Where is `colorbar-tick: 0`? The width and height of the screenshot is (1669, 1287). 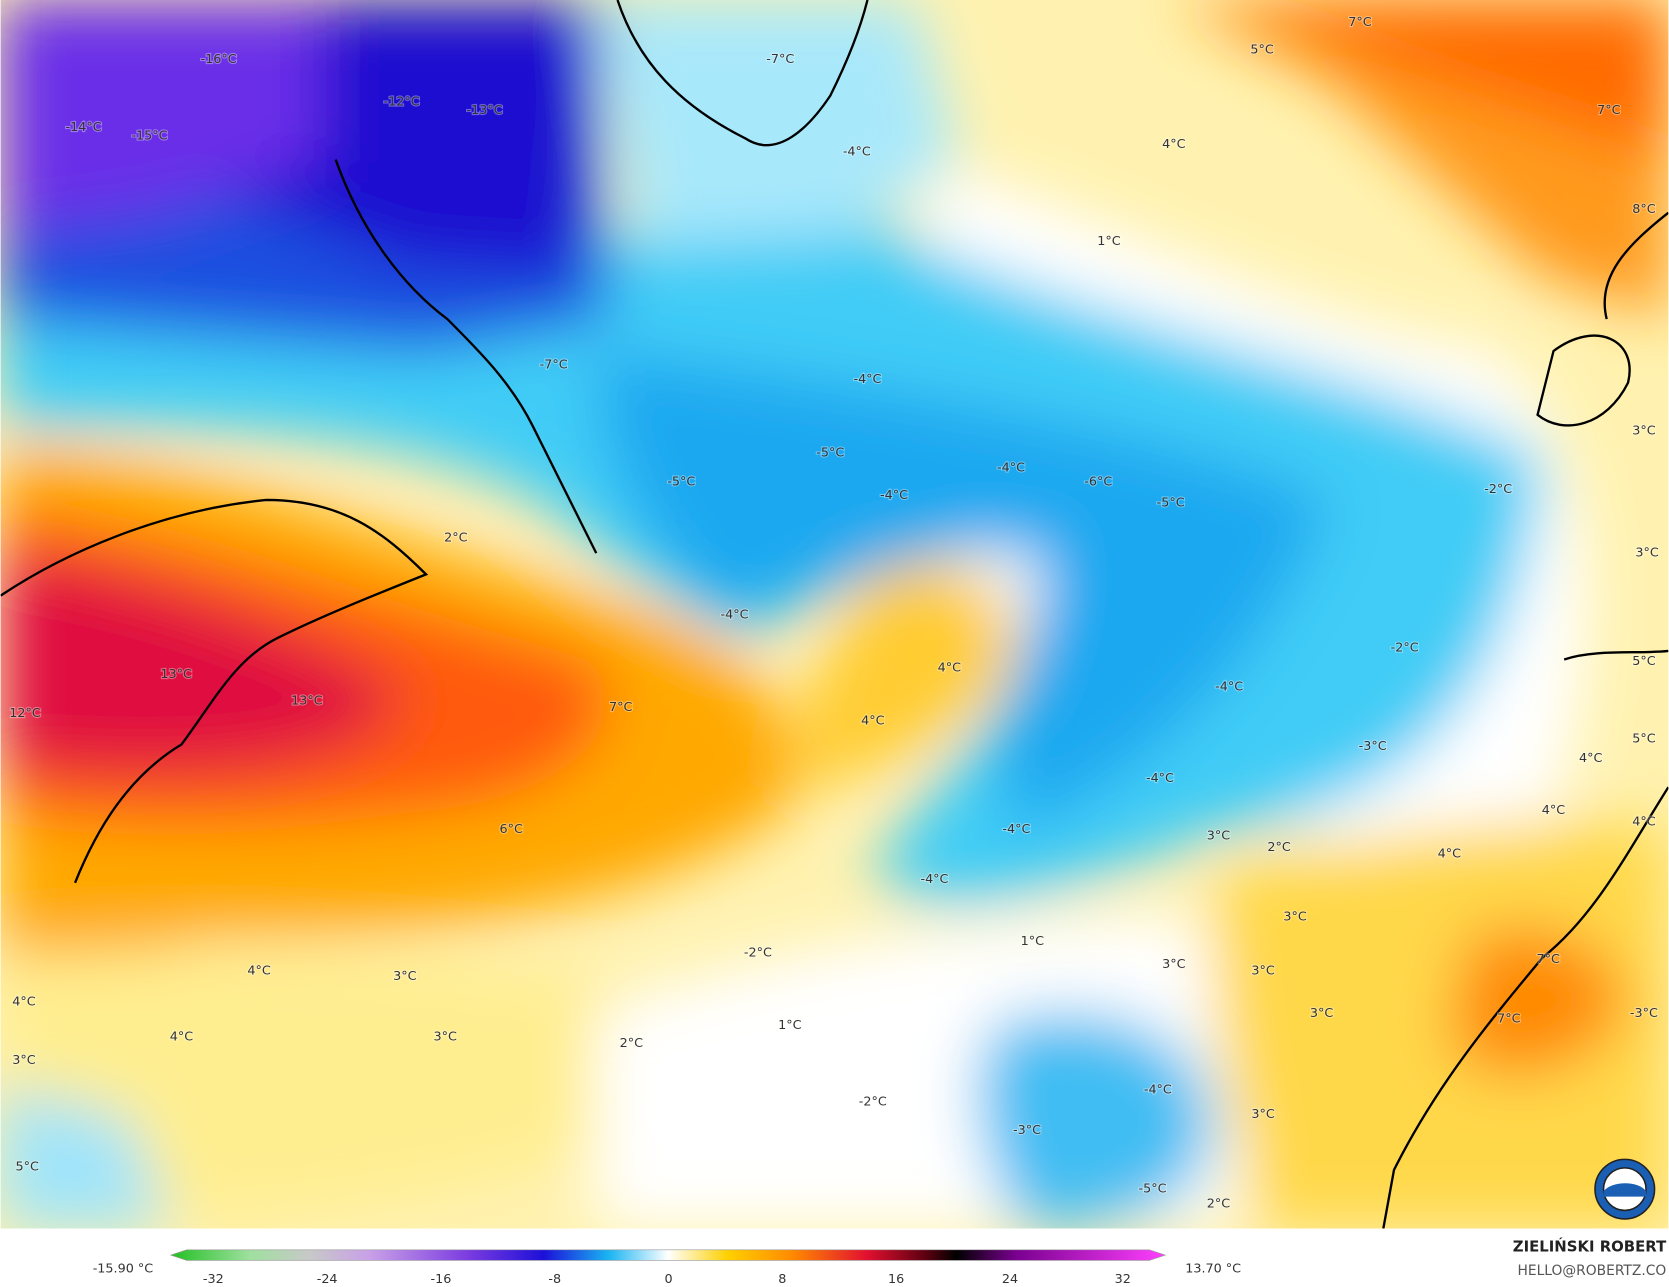
colorbar-tick: 0 is located at coordinates (669, 1279).